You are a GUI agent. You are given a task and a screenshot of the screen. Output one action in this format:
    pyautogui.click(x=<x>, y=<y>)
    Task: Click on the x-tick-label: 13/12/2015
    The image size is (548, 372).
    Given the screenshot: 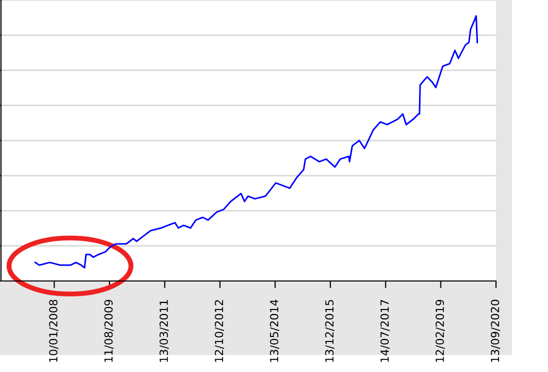 What is the action you would take?
    pyautogui.click(x=329, y=331)
    